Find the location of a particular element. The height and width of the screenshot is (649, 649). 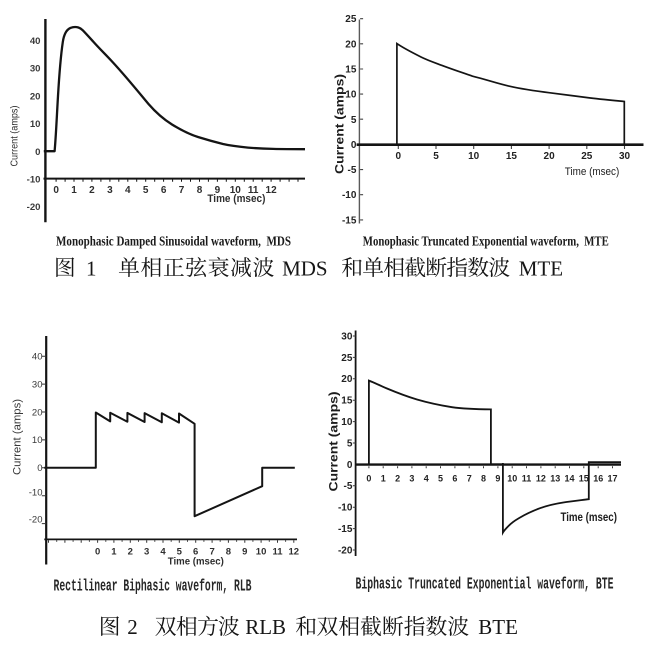

svg-text: 14 is located at coordinates (569, 479).